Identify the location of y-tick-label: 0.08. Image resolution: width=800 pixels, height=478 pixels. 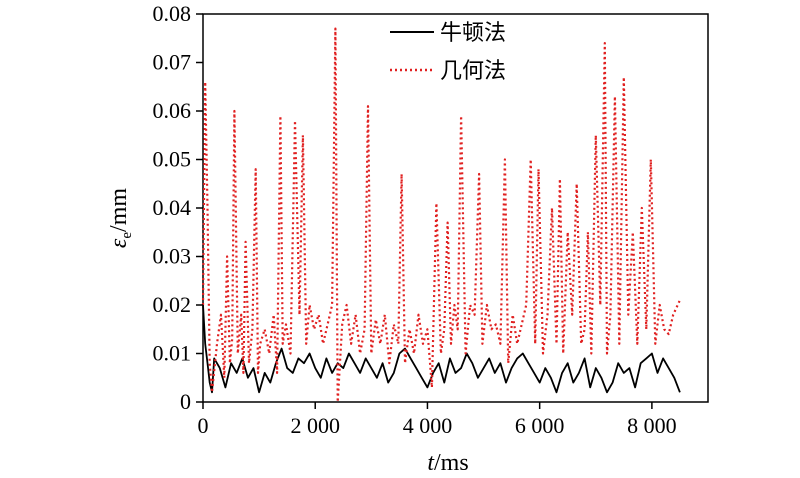
(172, 13).